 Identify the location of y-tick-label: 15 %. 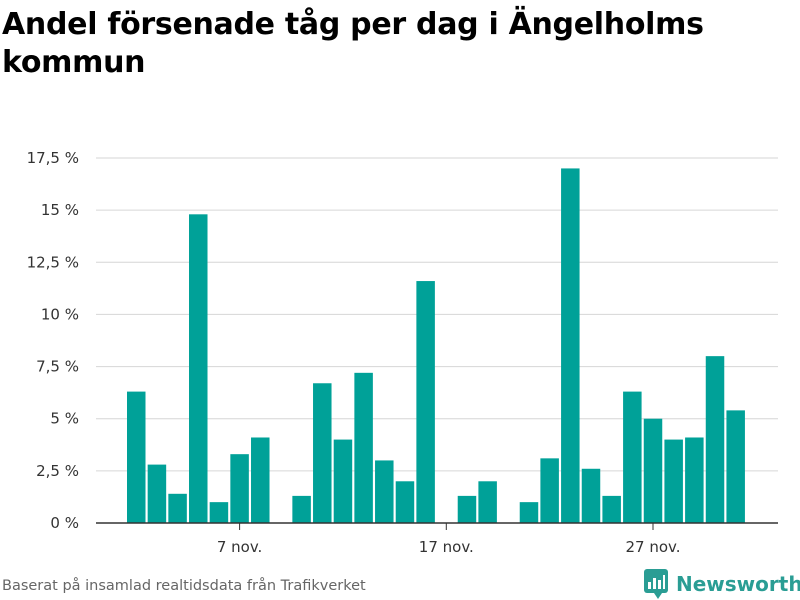
(60, 210).